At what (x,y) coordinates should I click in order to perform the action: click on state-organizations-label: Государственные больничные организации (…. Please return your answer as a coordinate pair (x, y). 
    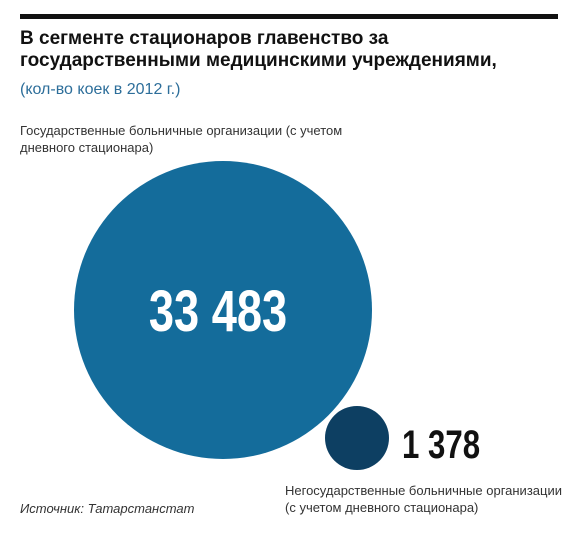
    Looking at the image, I should click on (181, 139).